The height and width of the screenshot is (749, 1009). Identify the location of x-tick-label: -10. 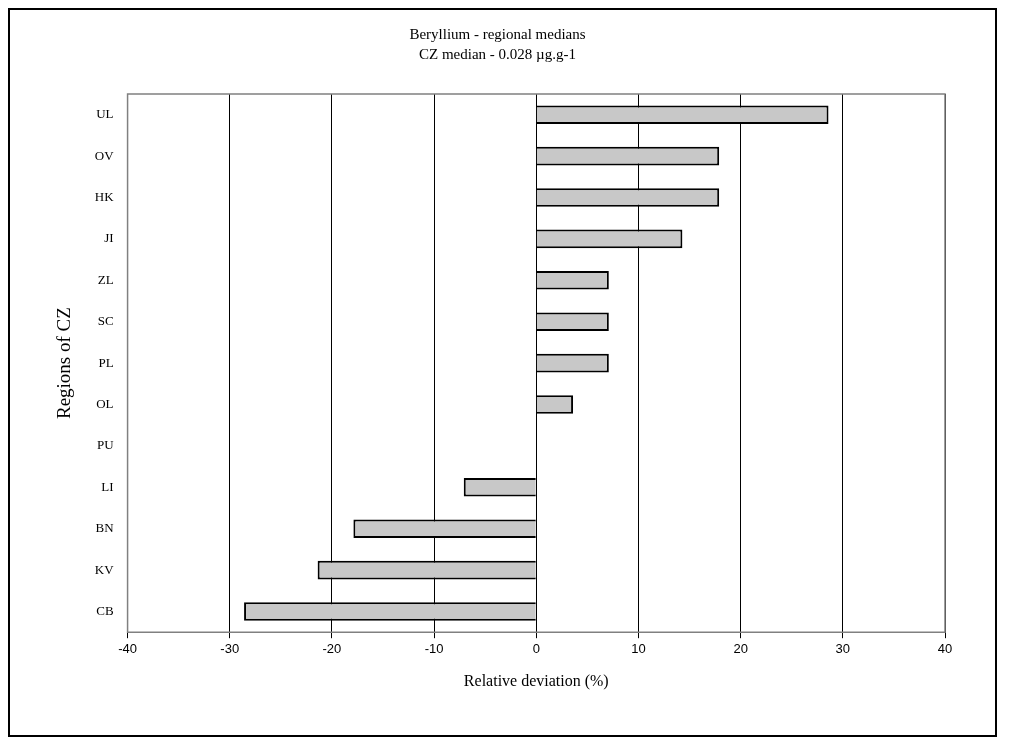
(434, 648).